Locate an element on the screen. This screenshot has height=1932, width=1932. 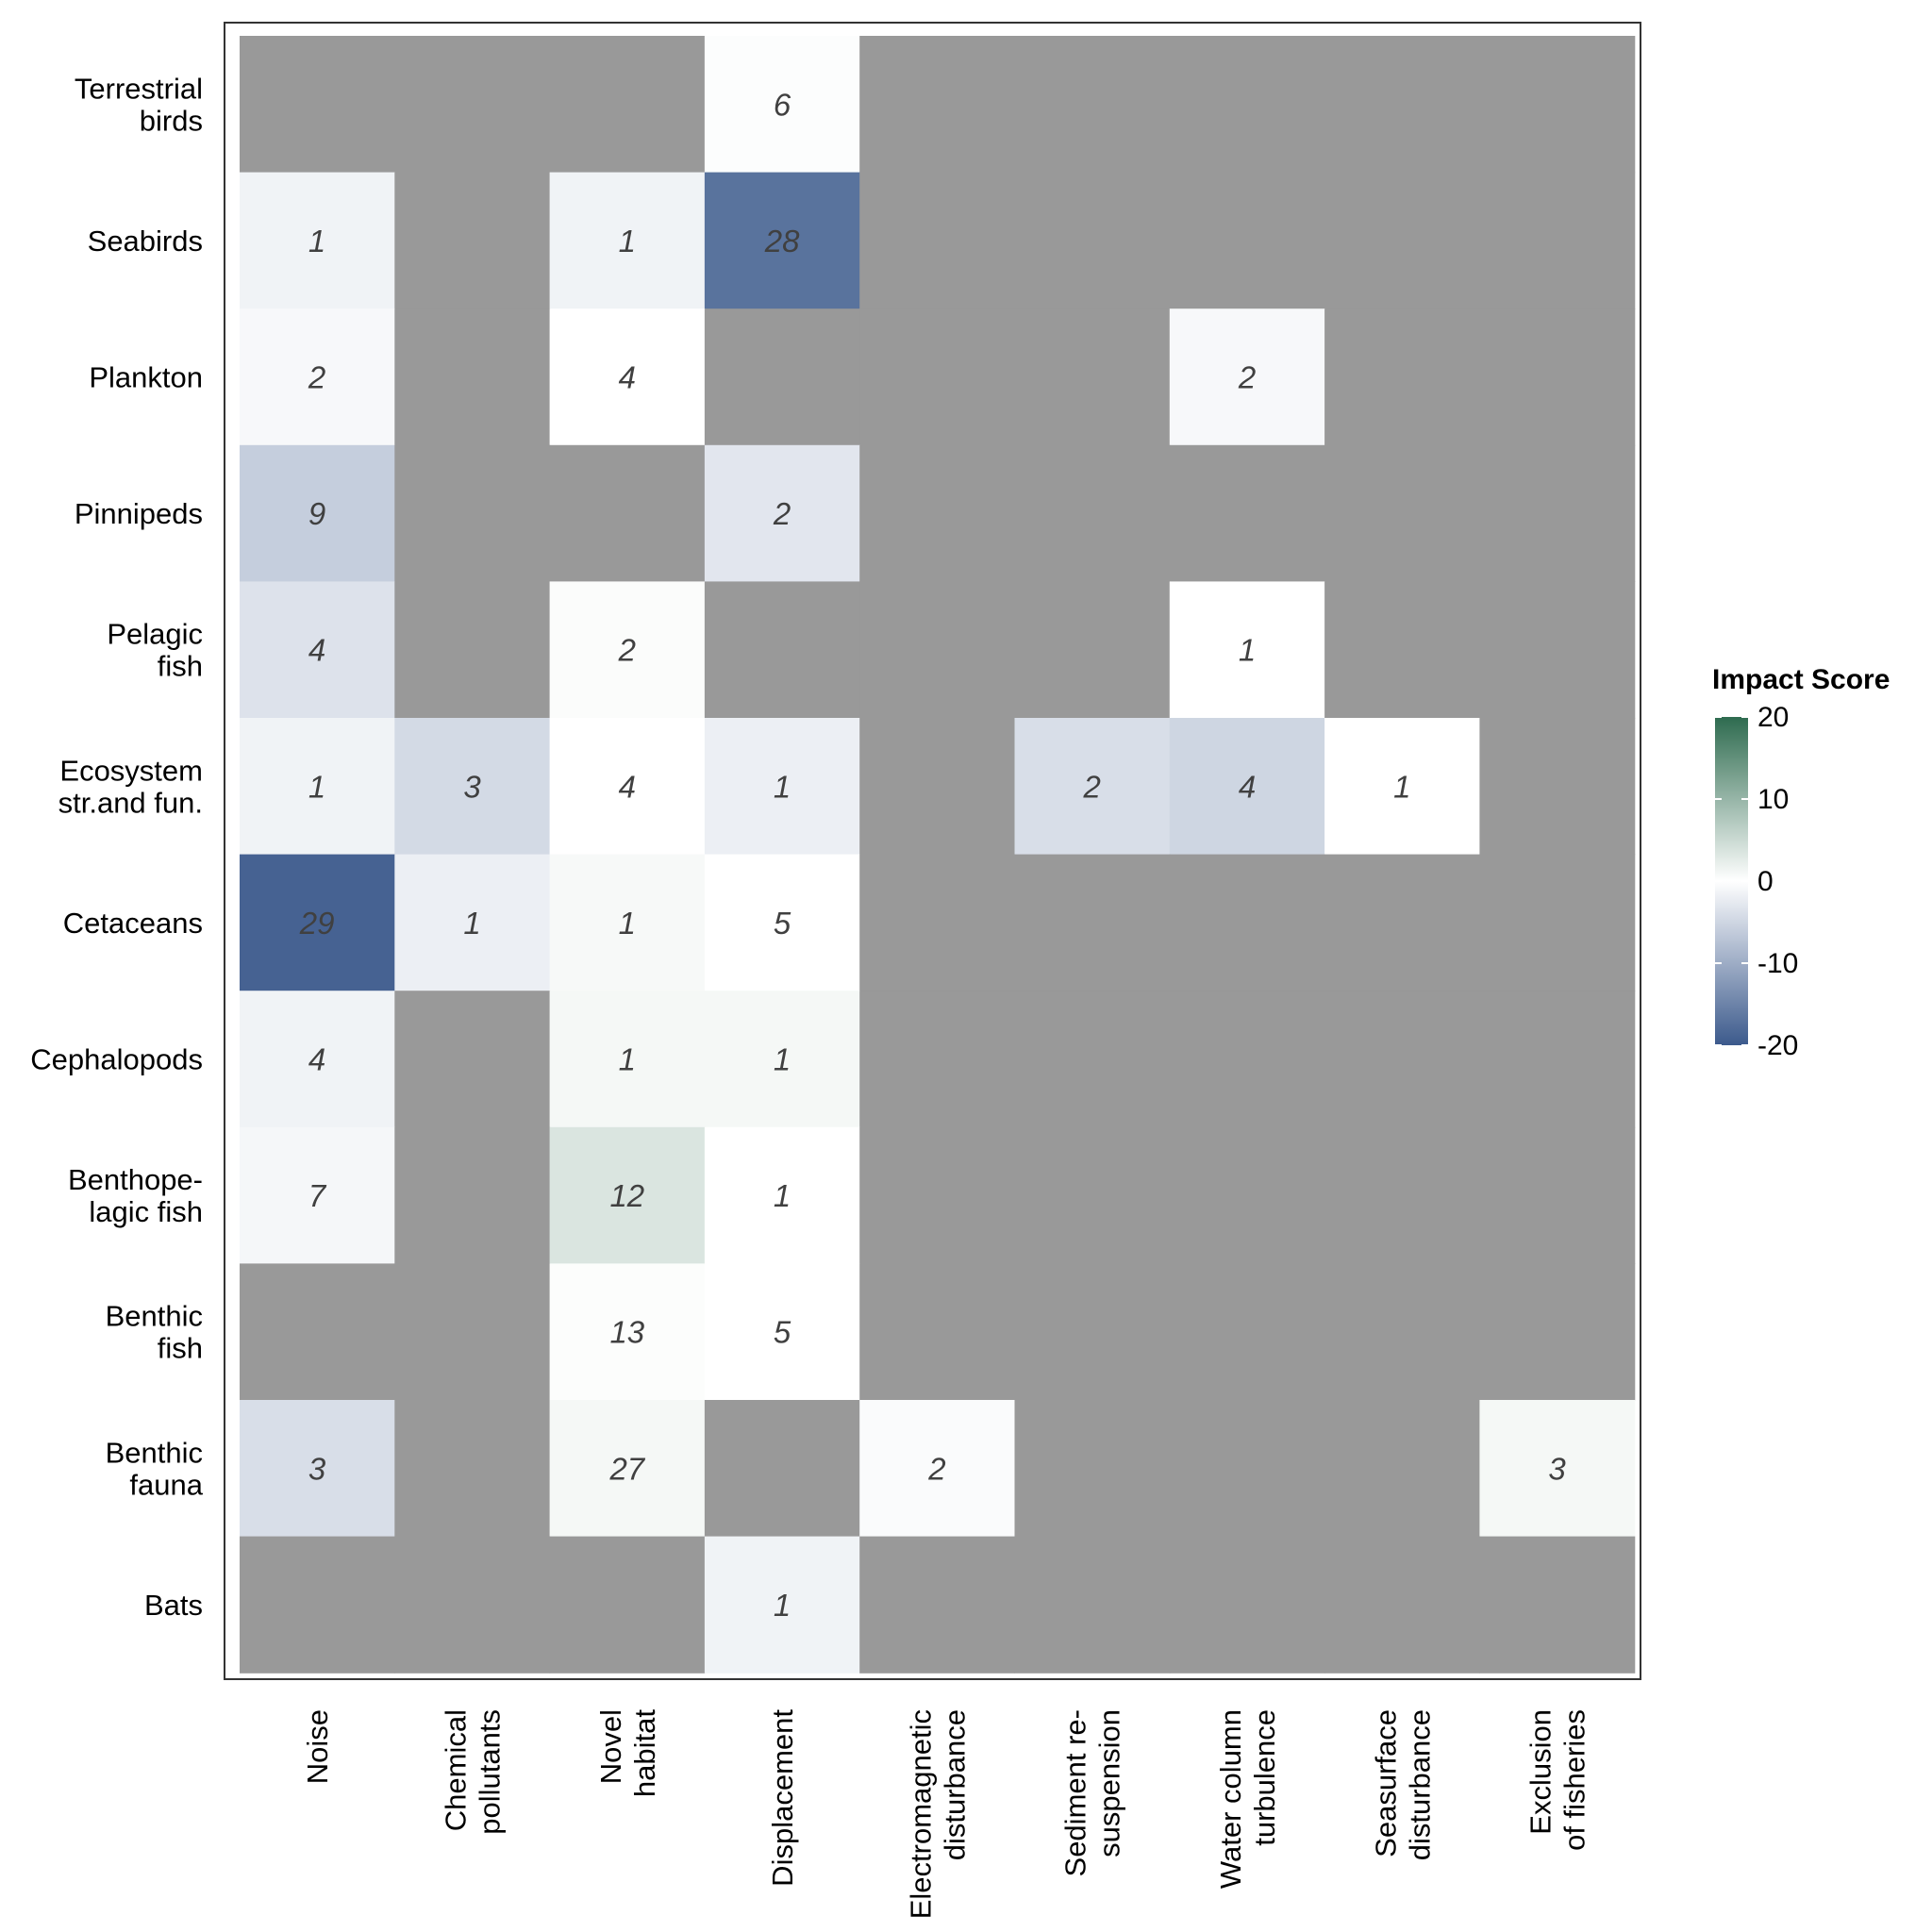
cell-label: 13 is located at coordinates (626, 1332).